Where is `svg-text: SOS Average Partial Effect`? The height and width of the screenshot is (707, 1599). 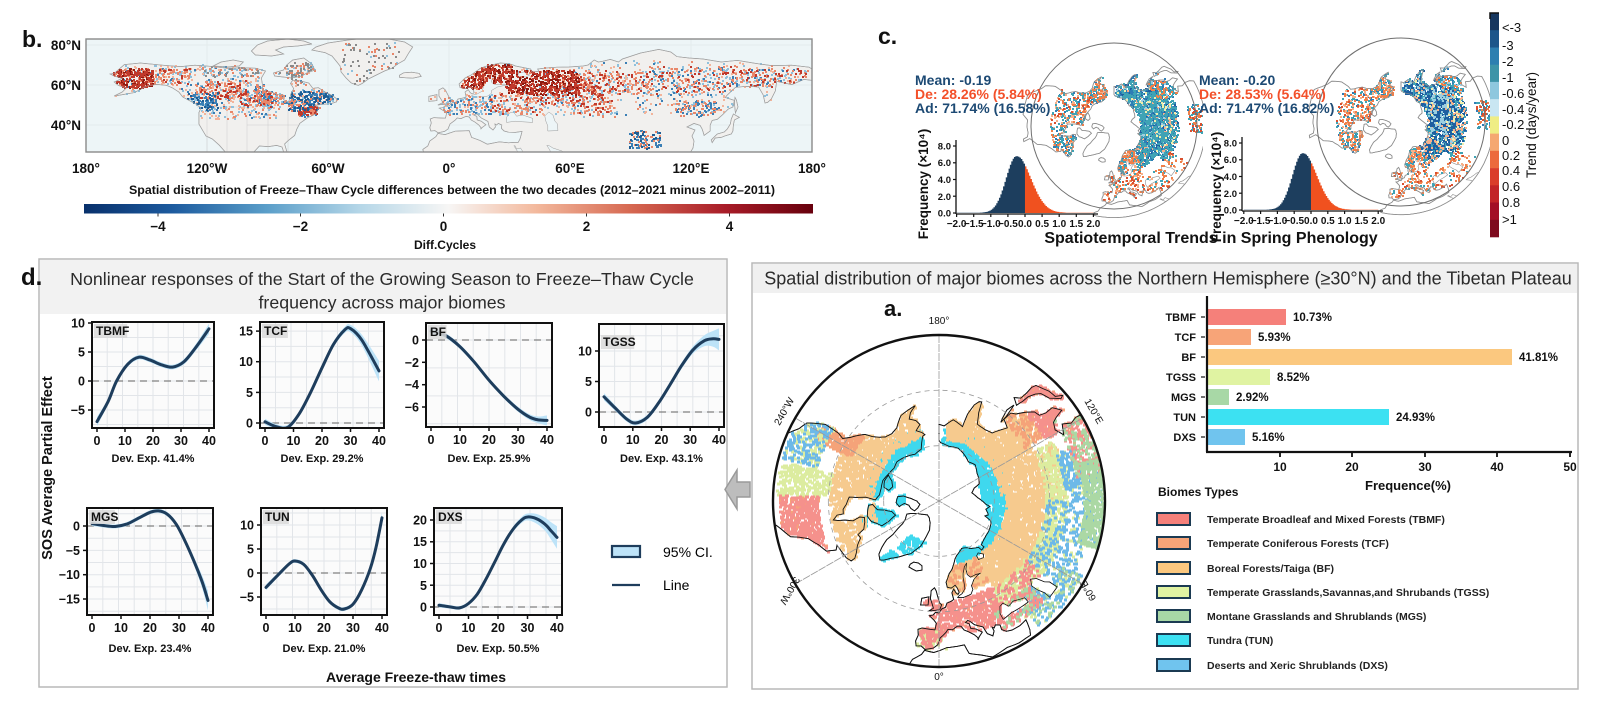 svg-text: SOS Average Partial Effect is located at coordinates (48, 468).